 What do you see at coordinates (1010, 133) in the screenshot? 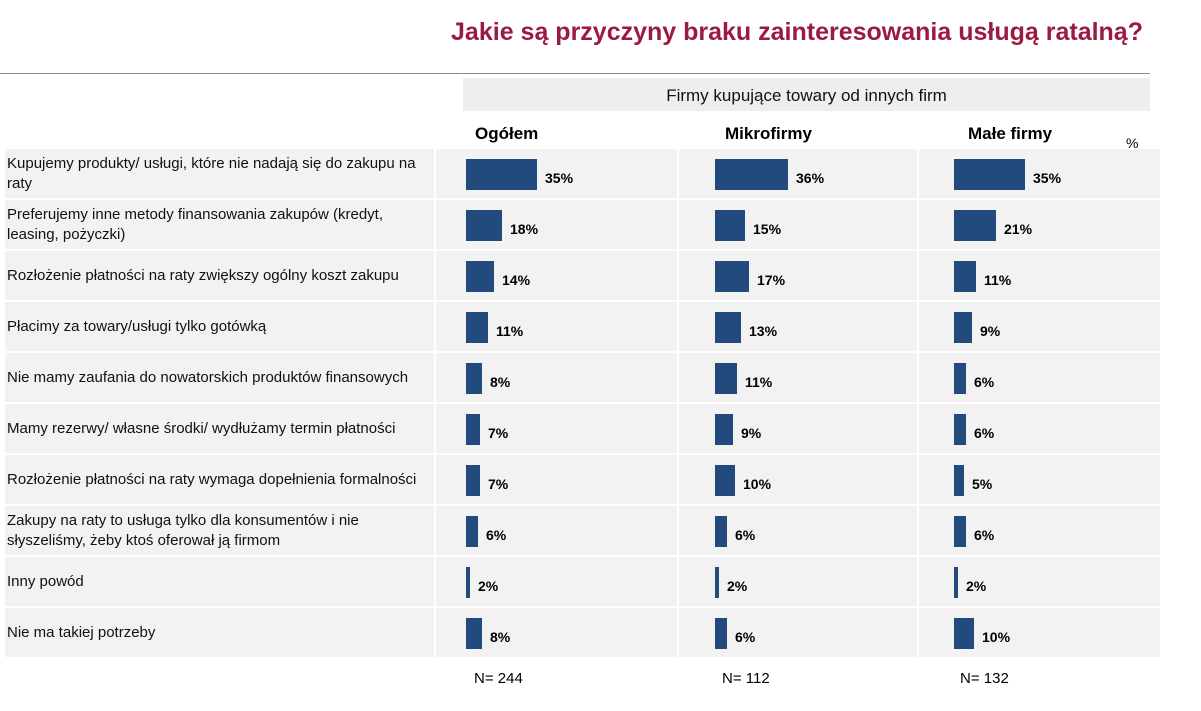
I see `column-header-2: Małe firmy` at bounding box center [1010, 133].